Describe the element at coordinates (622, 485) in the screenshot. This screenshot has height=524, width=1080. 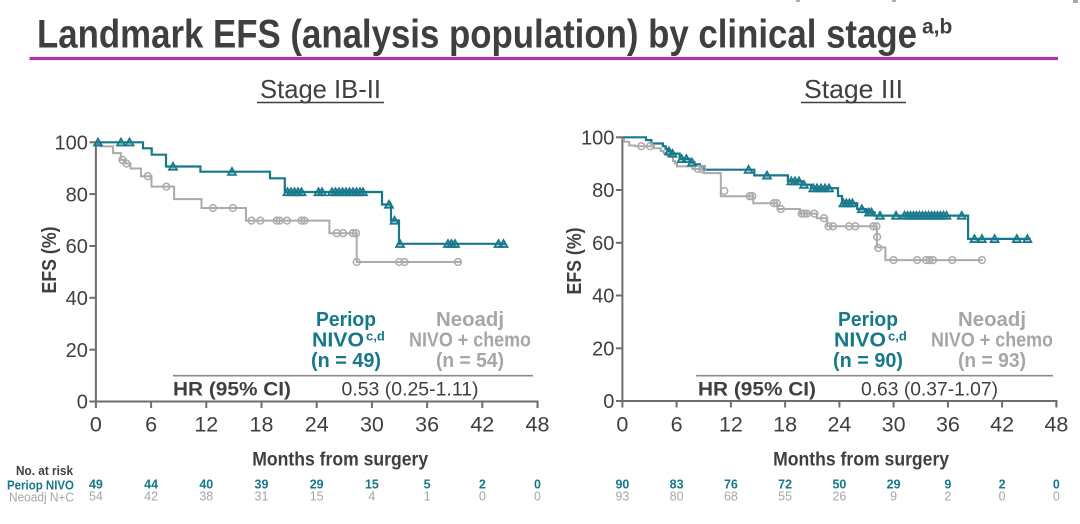
I see `svg-text: 90` at that location.